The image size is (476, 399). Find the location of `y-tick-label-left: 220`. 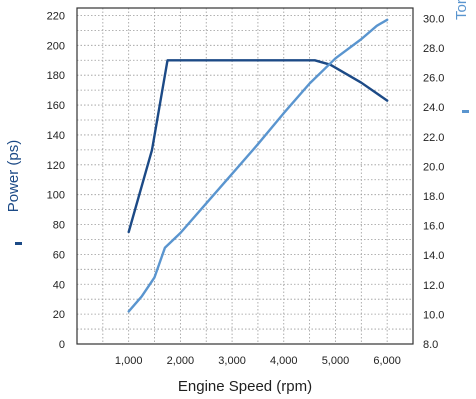

y-tick-label-left: 220 is located at coordinates (56, 16).